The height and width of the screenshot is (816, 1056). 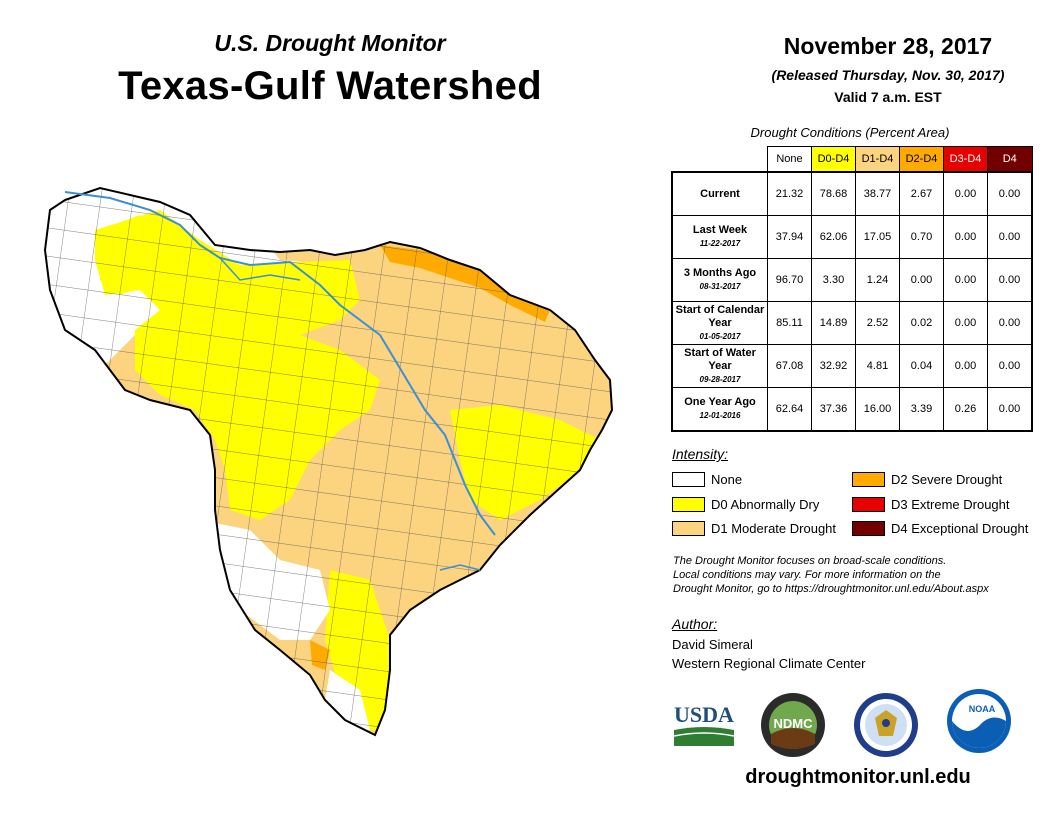 I want to click on commerce-seal-logo, so click(x=886, y=725).